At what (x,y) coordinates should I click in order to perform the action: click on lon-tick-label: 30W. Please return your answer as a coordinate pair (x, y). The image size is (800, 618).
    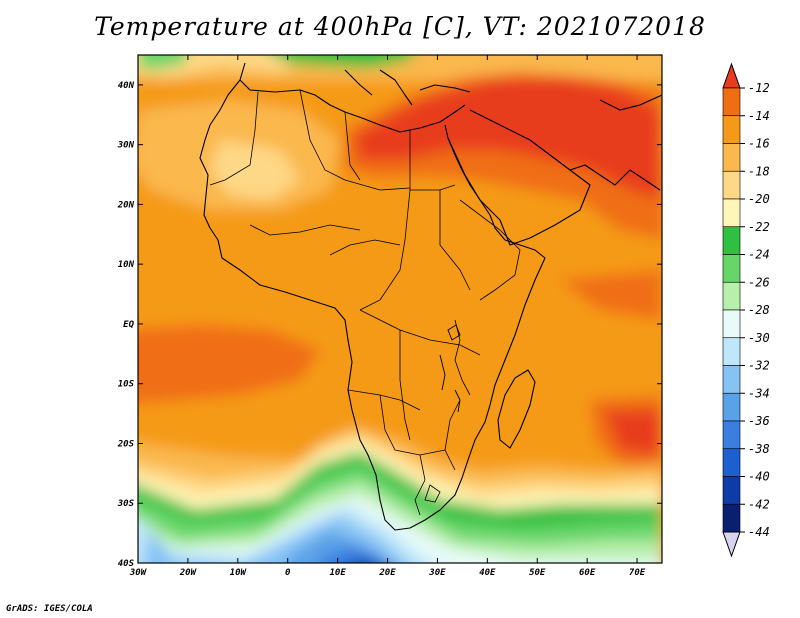
    Looking at the image, I should click on (138, 573).